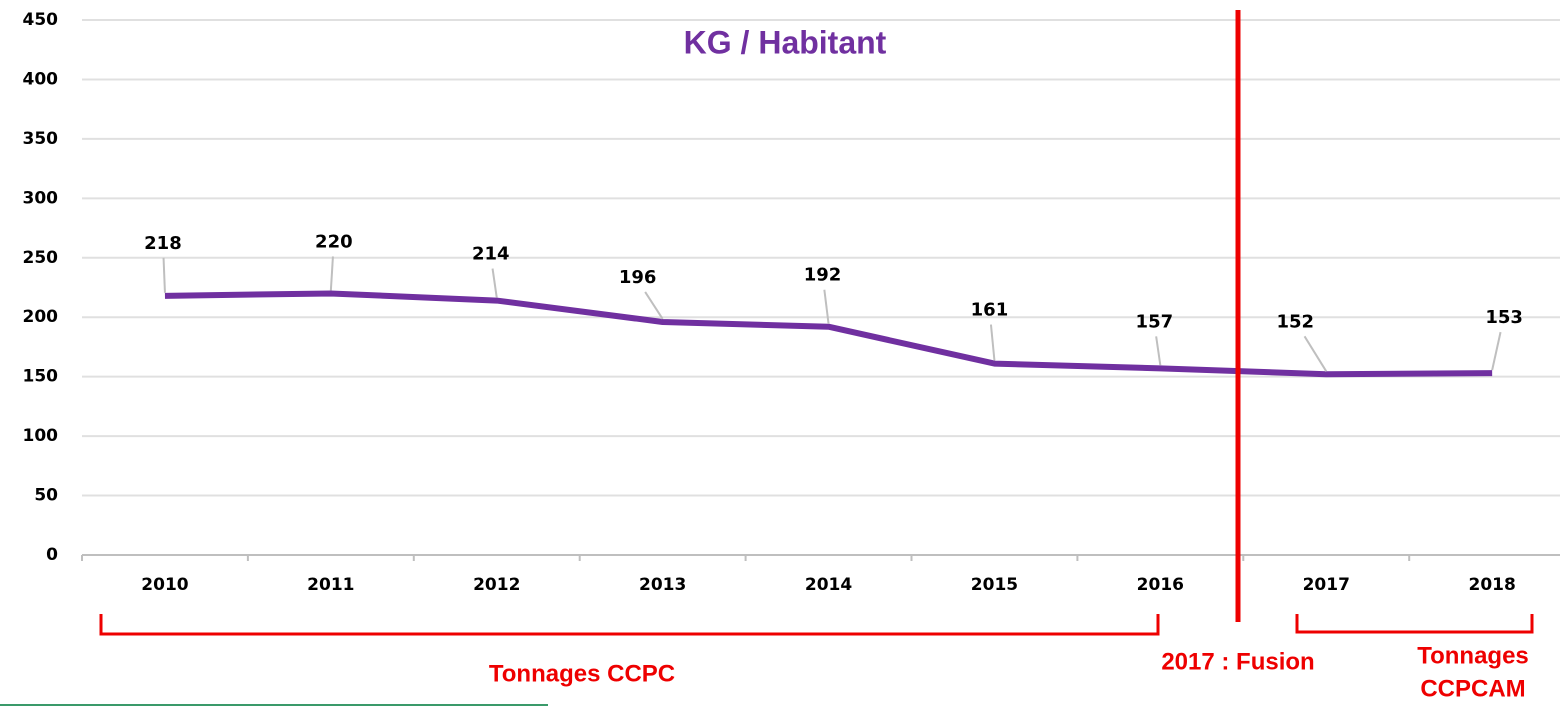 Image resolution: width=1568 pixels, height=706 pixels. Describe the element at coordinates (41, 20) in the screenshot. I see `y-tick-label: 450` at that location.